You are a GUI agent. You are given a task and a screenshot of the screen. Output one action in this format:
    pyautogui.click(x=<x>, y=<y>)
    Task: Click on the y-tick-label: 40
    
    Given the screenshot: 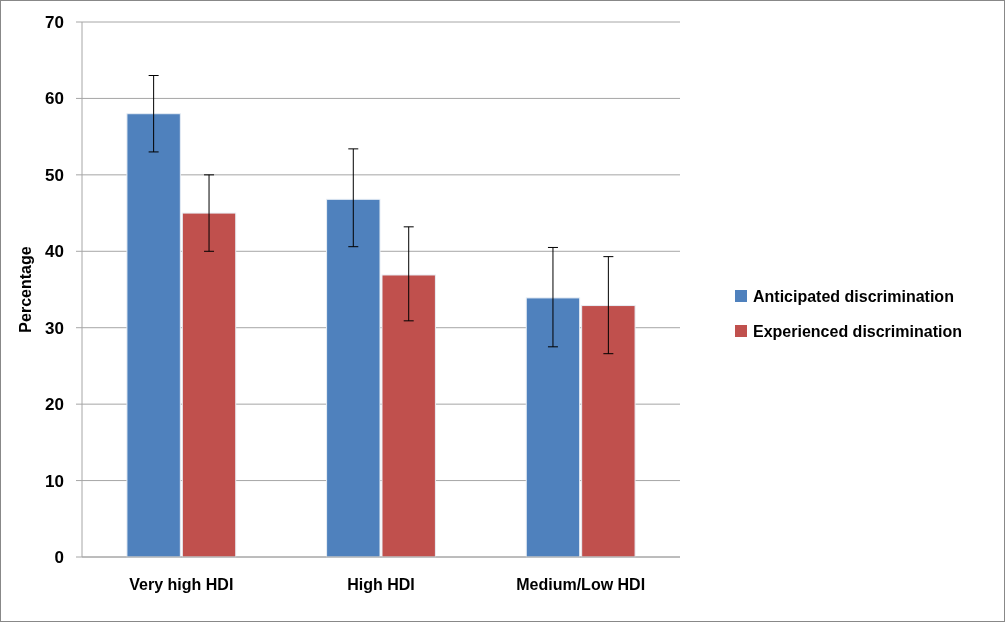 What is the action you would take?
    pyautogui.click(x=54, y=252)
    